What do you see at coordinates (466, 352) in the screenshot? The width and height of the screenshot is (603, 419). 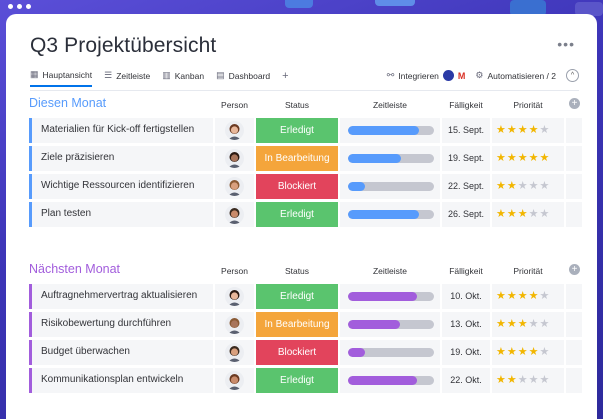 I see `due-date: 19. Okt.` at bounding box center [466, 352].